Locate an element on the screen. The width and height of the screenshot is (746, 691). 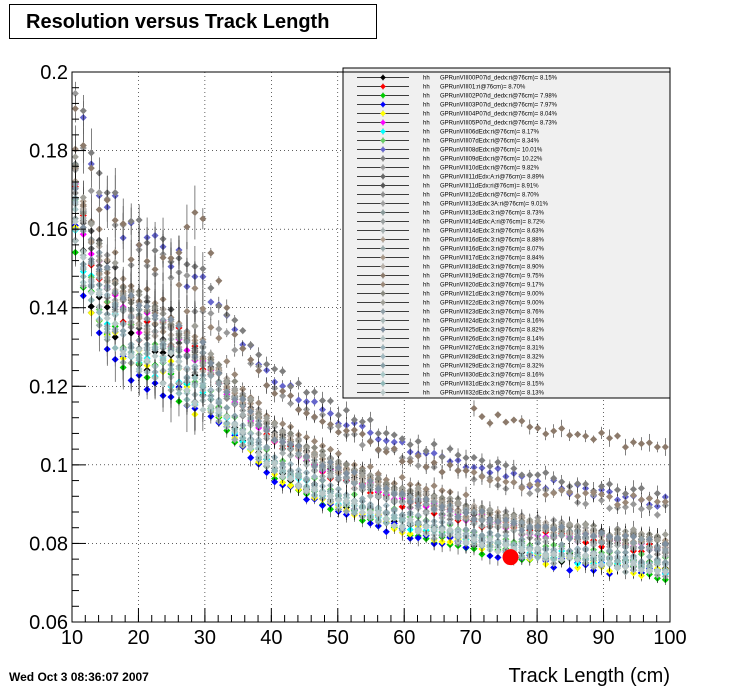
title-box: Resolution versus Track Length is located at coordinates (193, 21).